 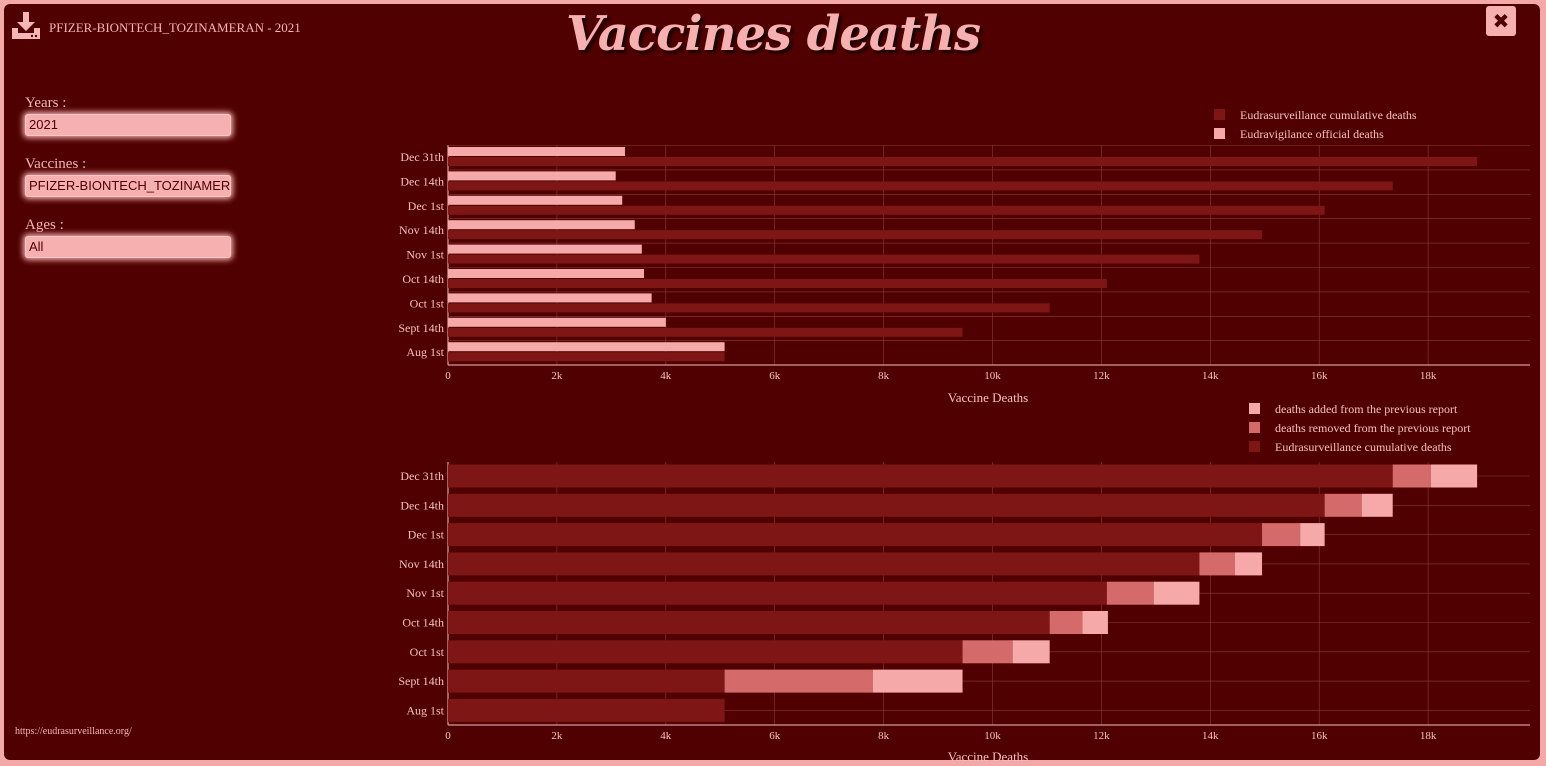 I want to click on x-tick-label: 16k, so click(x=1319, y=376).